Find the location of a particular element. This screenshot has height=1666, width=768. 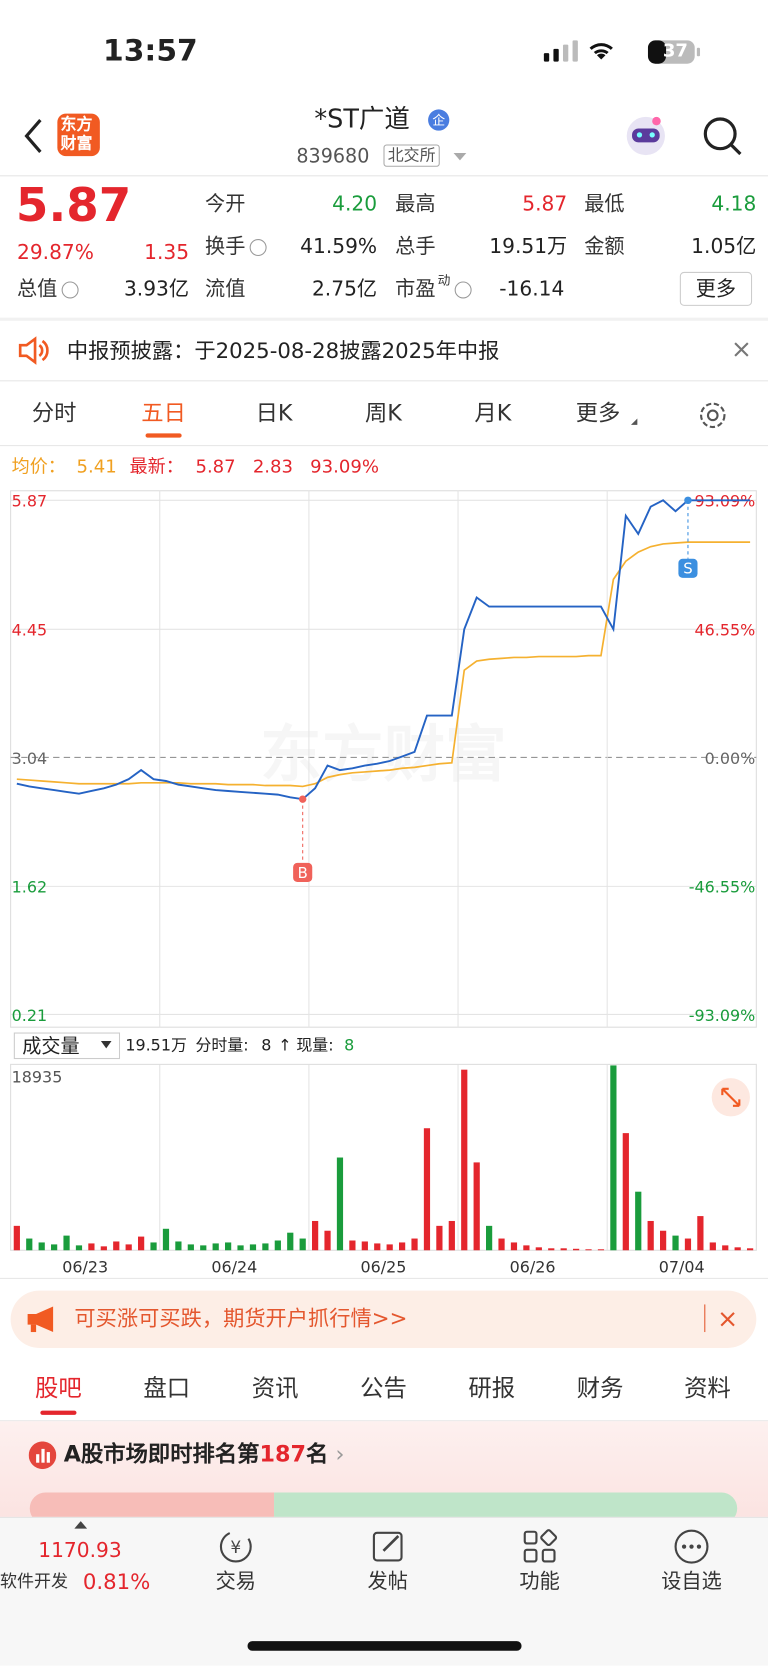

home-indicator is located at coordinates (384, 1646).